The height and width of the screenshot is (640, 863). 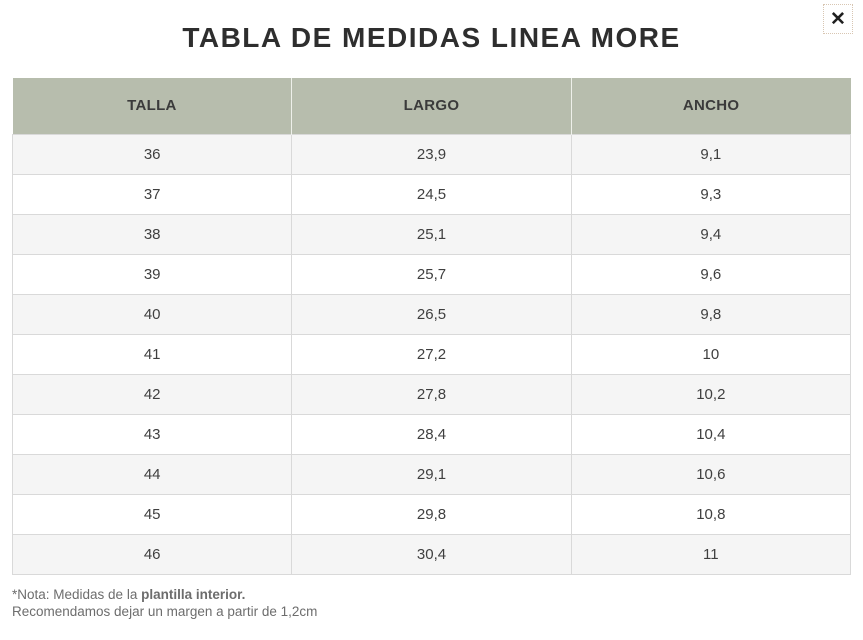 I want to click on size-table-header: TALLA LARGO ANCHO, so click(x=431, y=106).